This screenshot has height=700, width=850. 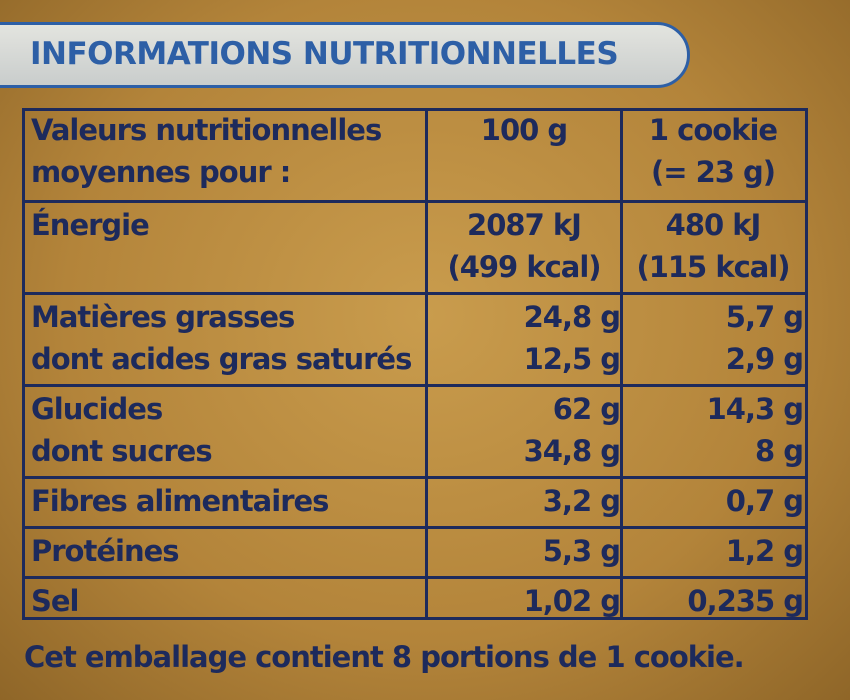 What do you see at coordinates (581, 551) in the screenshot?
I see `cell-value: 5,3 g` at bounding box center [581, 551].